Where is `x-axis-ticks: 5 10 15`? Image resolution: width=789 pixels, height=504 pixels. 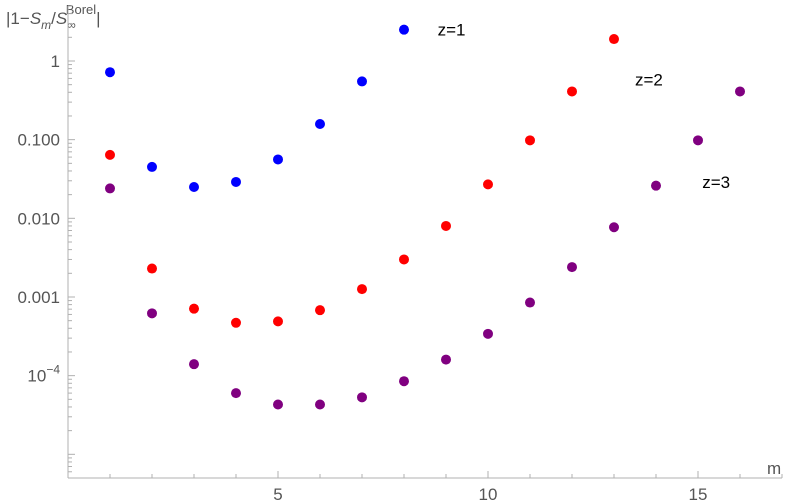 x-axis-ticks: 5 10 15 is located at coordinates (425, 487).